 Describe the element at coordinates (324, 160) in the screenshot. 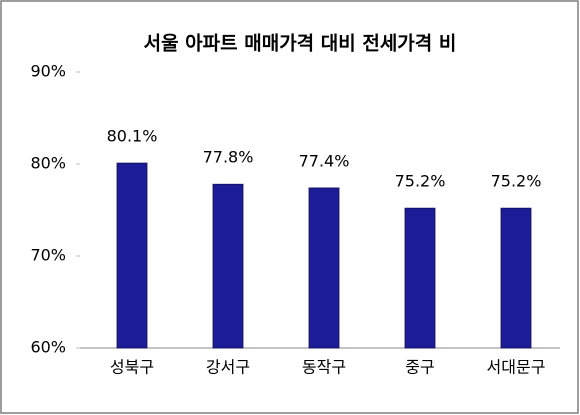

I see `value-label: 77.4%` at that location.